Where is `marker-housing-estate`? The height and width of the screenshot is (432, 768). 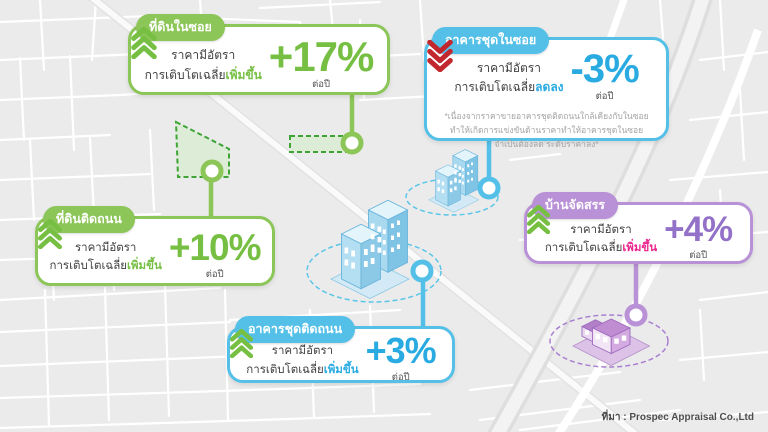 marker-housing-estate is located at coordinates (636, 315).